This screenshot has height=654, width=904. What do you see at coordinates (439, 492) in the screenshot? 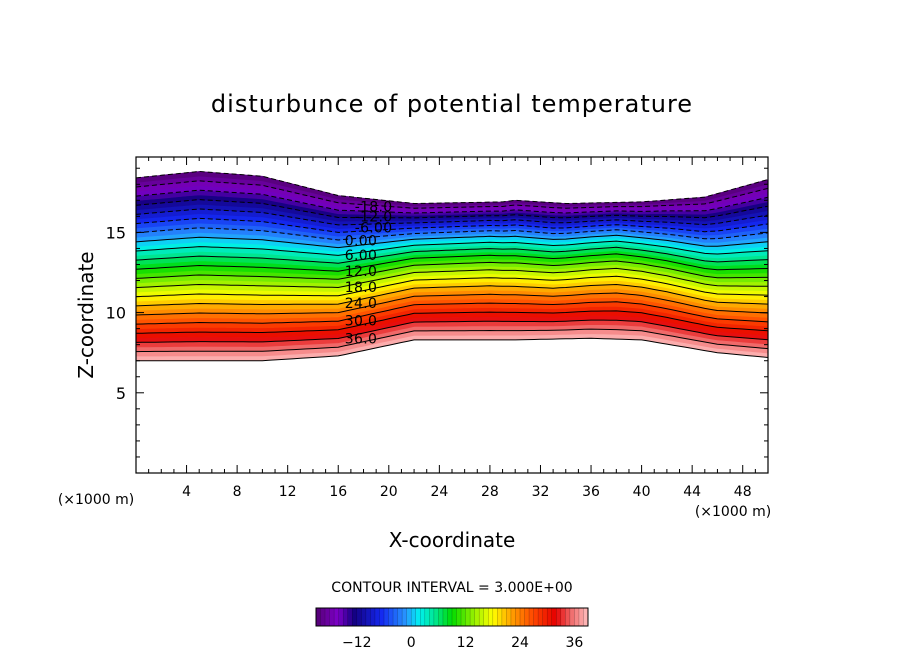
I see `x-tick-label: 24` at bounding box center [439, 492].